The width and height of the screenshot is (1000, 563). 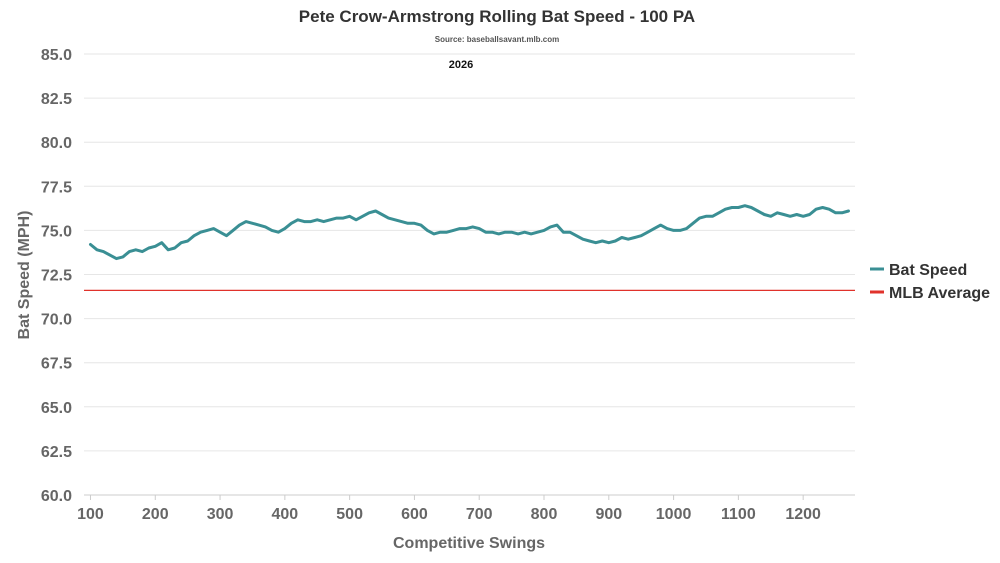 What do you see at coordinates (56, 364) in the screenshot?
I see `y-tick-label: 67.5` at bounding box center [56, 364].